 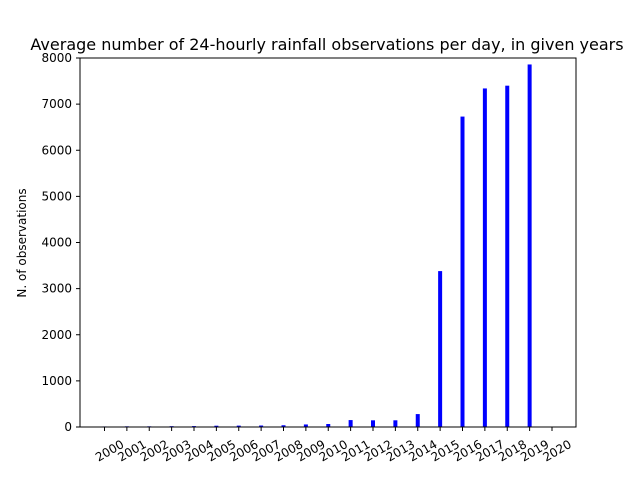 What do you see at coordinates (373, 423) in the screenshot?
I see `bar-2012` at bounding box center [373, 423].